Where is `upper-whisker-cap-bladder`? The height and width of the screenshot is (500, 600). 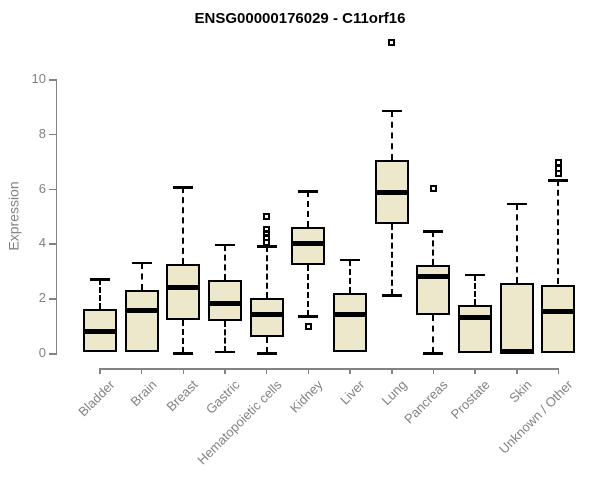 upper-whisker-cap-bladder is located at coordinates (100, 279).